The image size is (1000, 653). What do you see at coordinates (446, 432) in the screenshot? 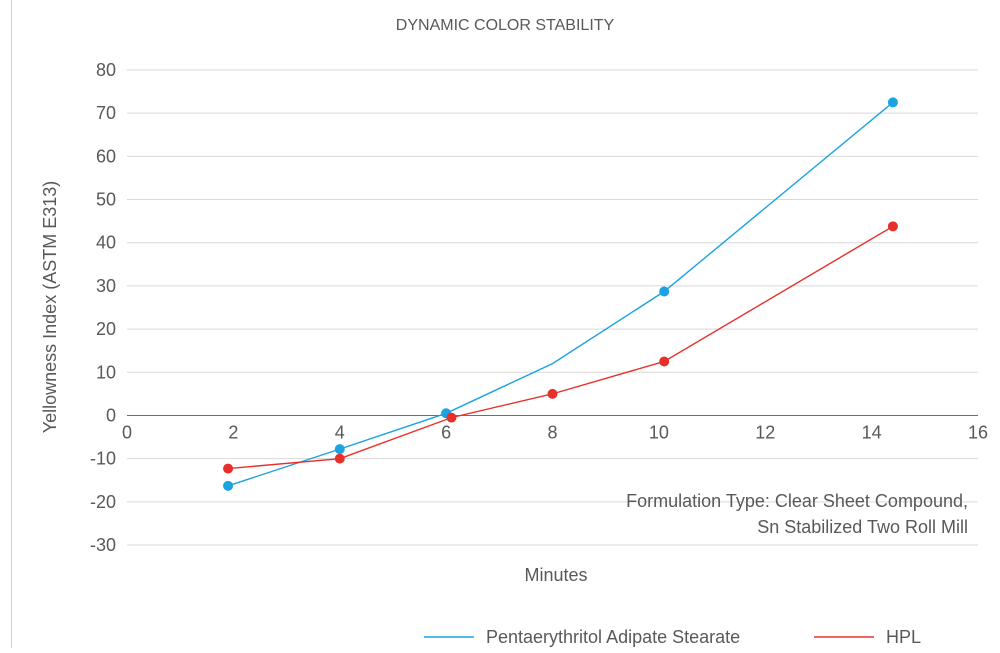
I see `x-tick-label: 6` at bounding box center [446, 432].